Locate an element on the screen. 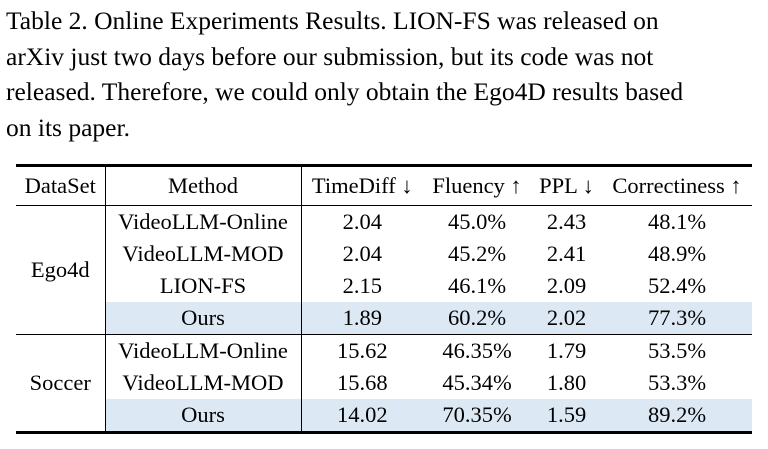  header-method: Method is located at coordinates (203, 185).